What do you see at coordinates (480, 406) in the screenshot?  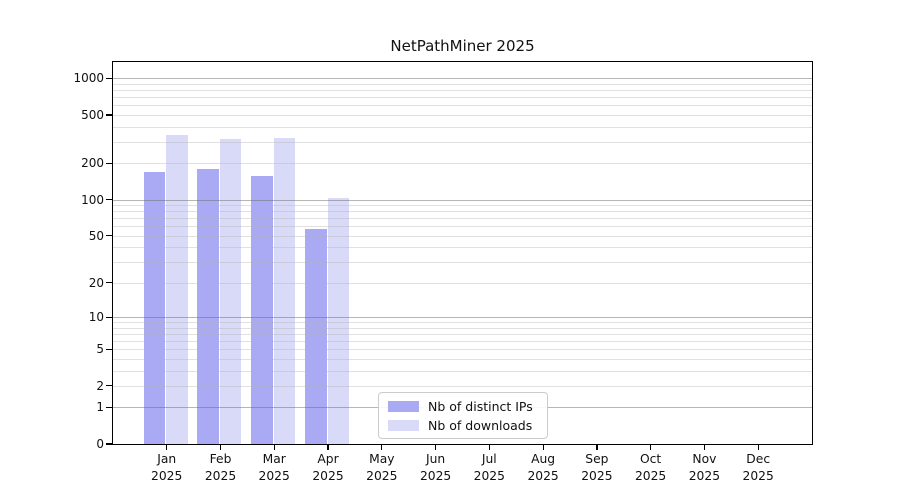 I see `legend-label-distinct-ips: Nb of distinct IPs` at bounding box center [480, 406].